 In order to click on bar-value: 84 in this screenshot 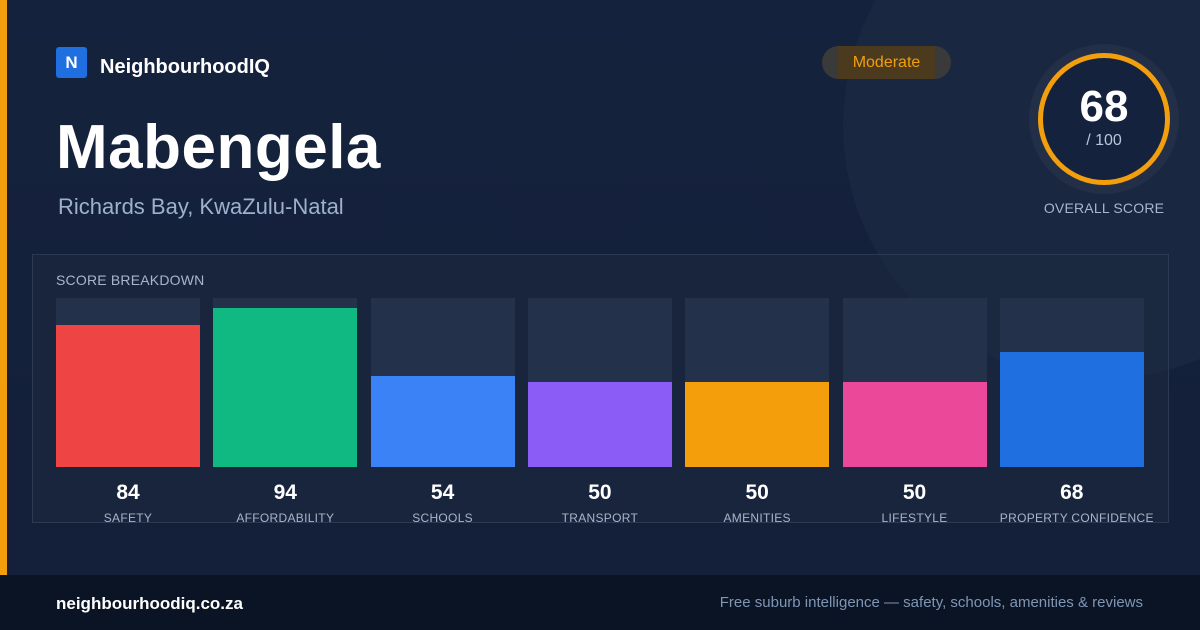, I will do `click(128, 492)`.